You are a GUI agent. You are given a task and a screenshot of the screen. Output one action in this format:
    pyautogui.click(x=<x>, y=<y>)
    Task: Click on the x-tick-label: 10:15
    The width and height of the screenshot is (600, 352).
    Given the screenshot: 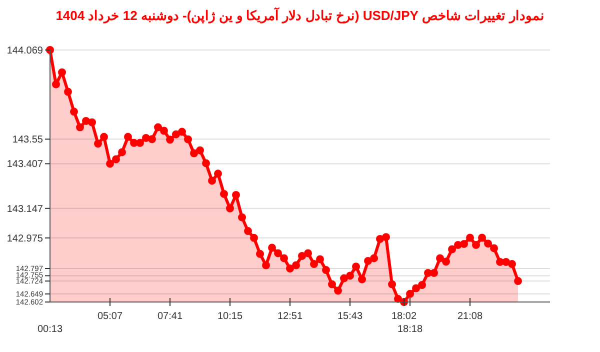 What is the action you would take?
    pyautogui.click(x=230, y=316)
    